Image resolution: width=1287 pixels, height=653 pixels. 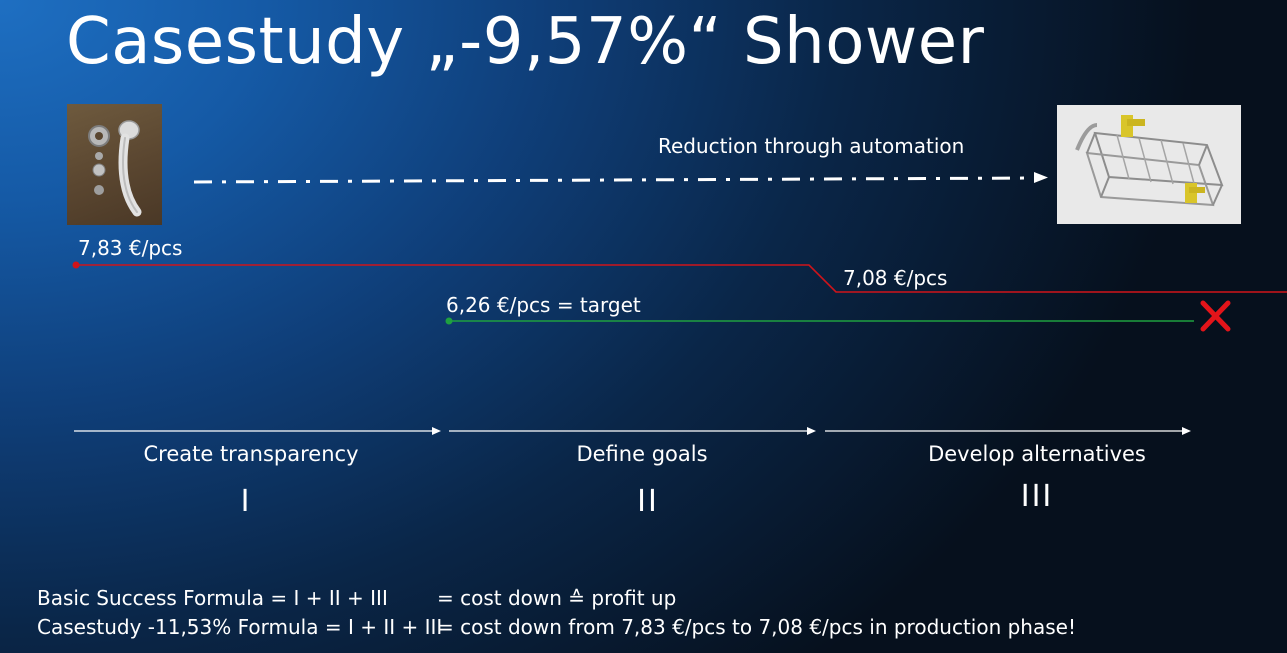 What do you see at coordinates (642, 454) in the screenshot?
I see `phase-2-title: Define goals` at bounding box center [642, 454].